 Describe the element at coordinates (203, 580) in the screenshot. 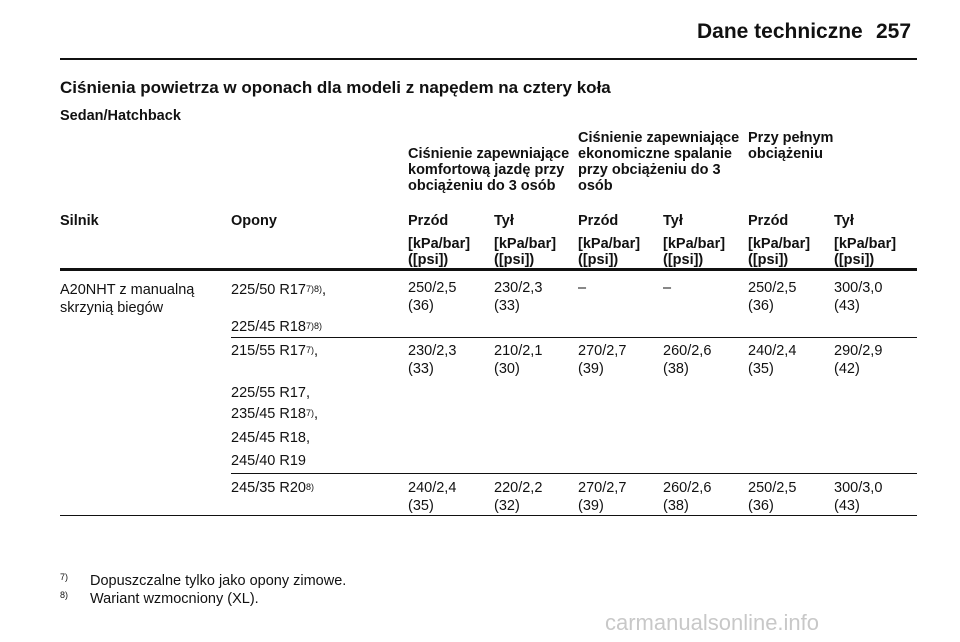

I see `footnote: 7) Dopuszczalne tylko jako opony zimowe.` at that location.